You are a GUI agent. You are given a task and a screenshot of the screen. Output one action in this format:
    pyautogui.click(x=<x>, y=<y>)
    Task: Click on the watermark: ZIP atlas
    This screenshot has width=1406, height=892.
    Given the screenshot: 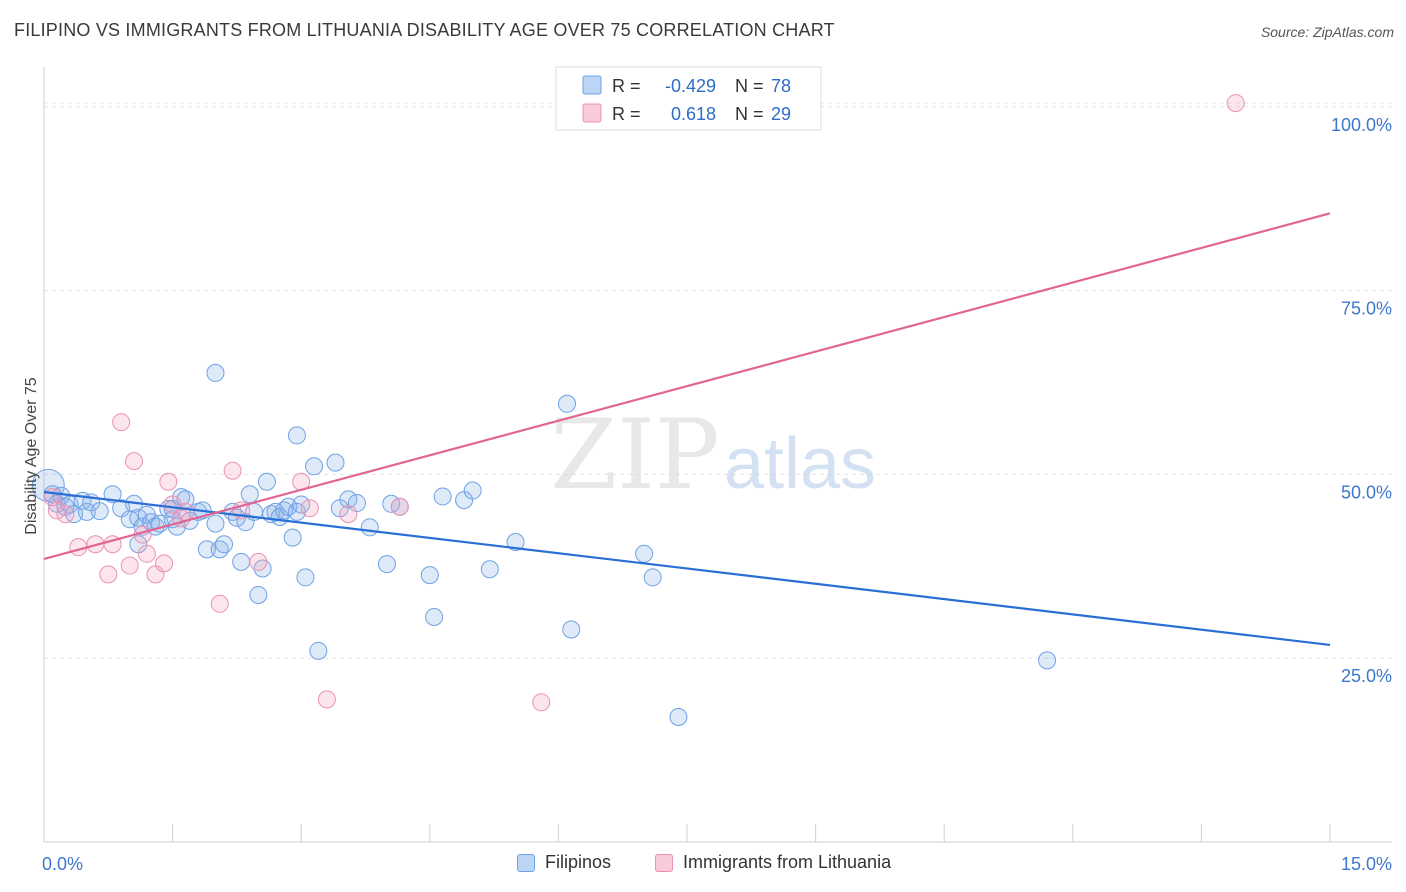 What is the action you would take?
    pyautogui.click(x=713, y=455)
    